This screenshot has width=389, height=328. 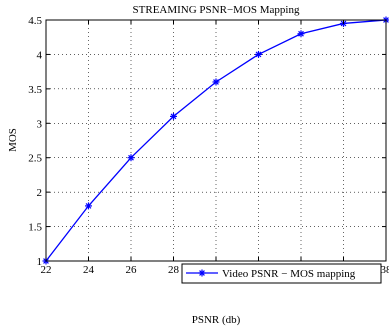 I want to click on y-tick-label: 1.5, so click(x=35, y=228).